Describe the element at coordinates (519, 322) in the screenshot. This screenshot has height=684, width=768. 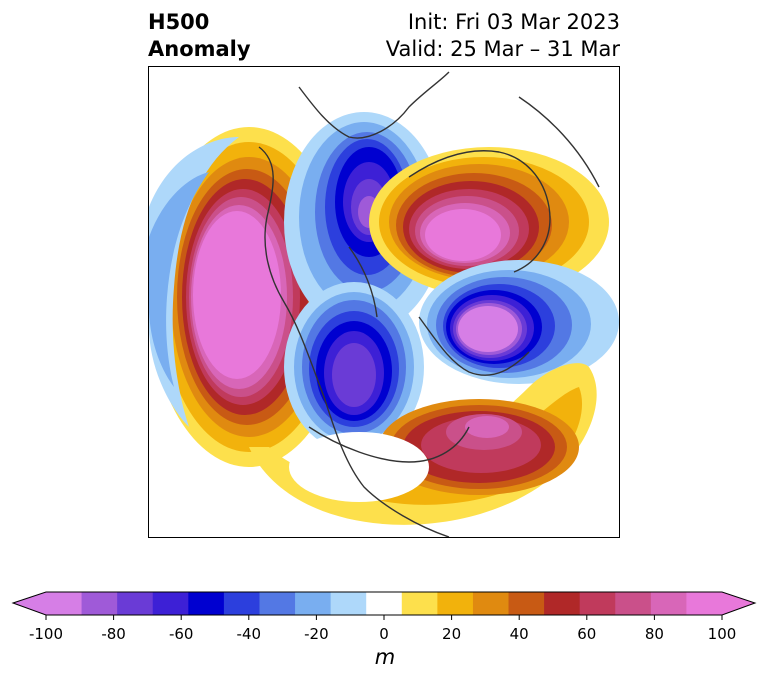
I see `trough-east` at that location.